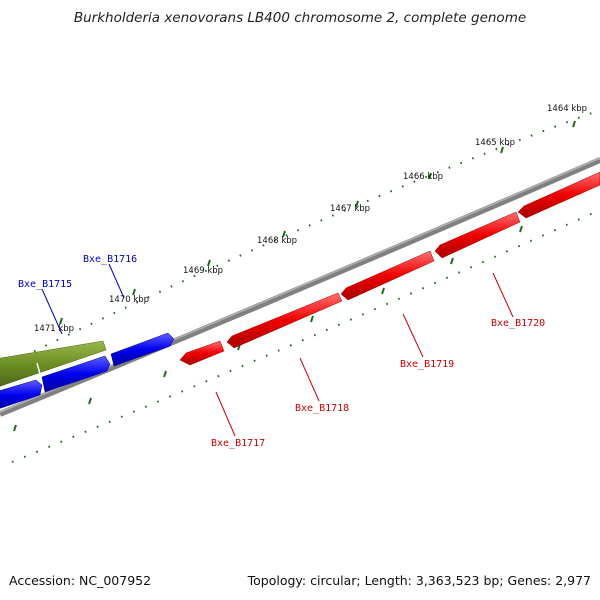 This screenshot has width=600, height=600. I want to click on accession-text: Accession: NC_007952, so click(80, 580).